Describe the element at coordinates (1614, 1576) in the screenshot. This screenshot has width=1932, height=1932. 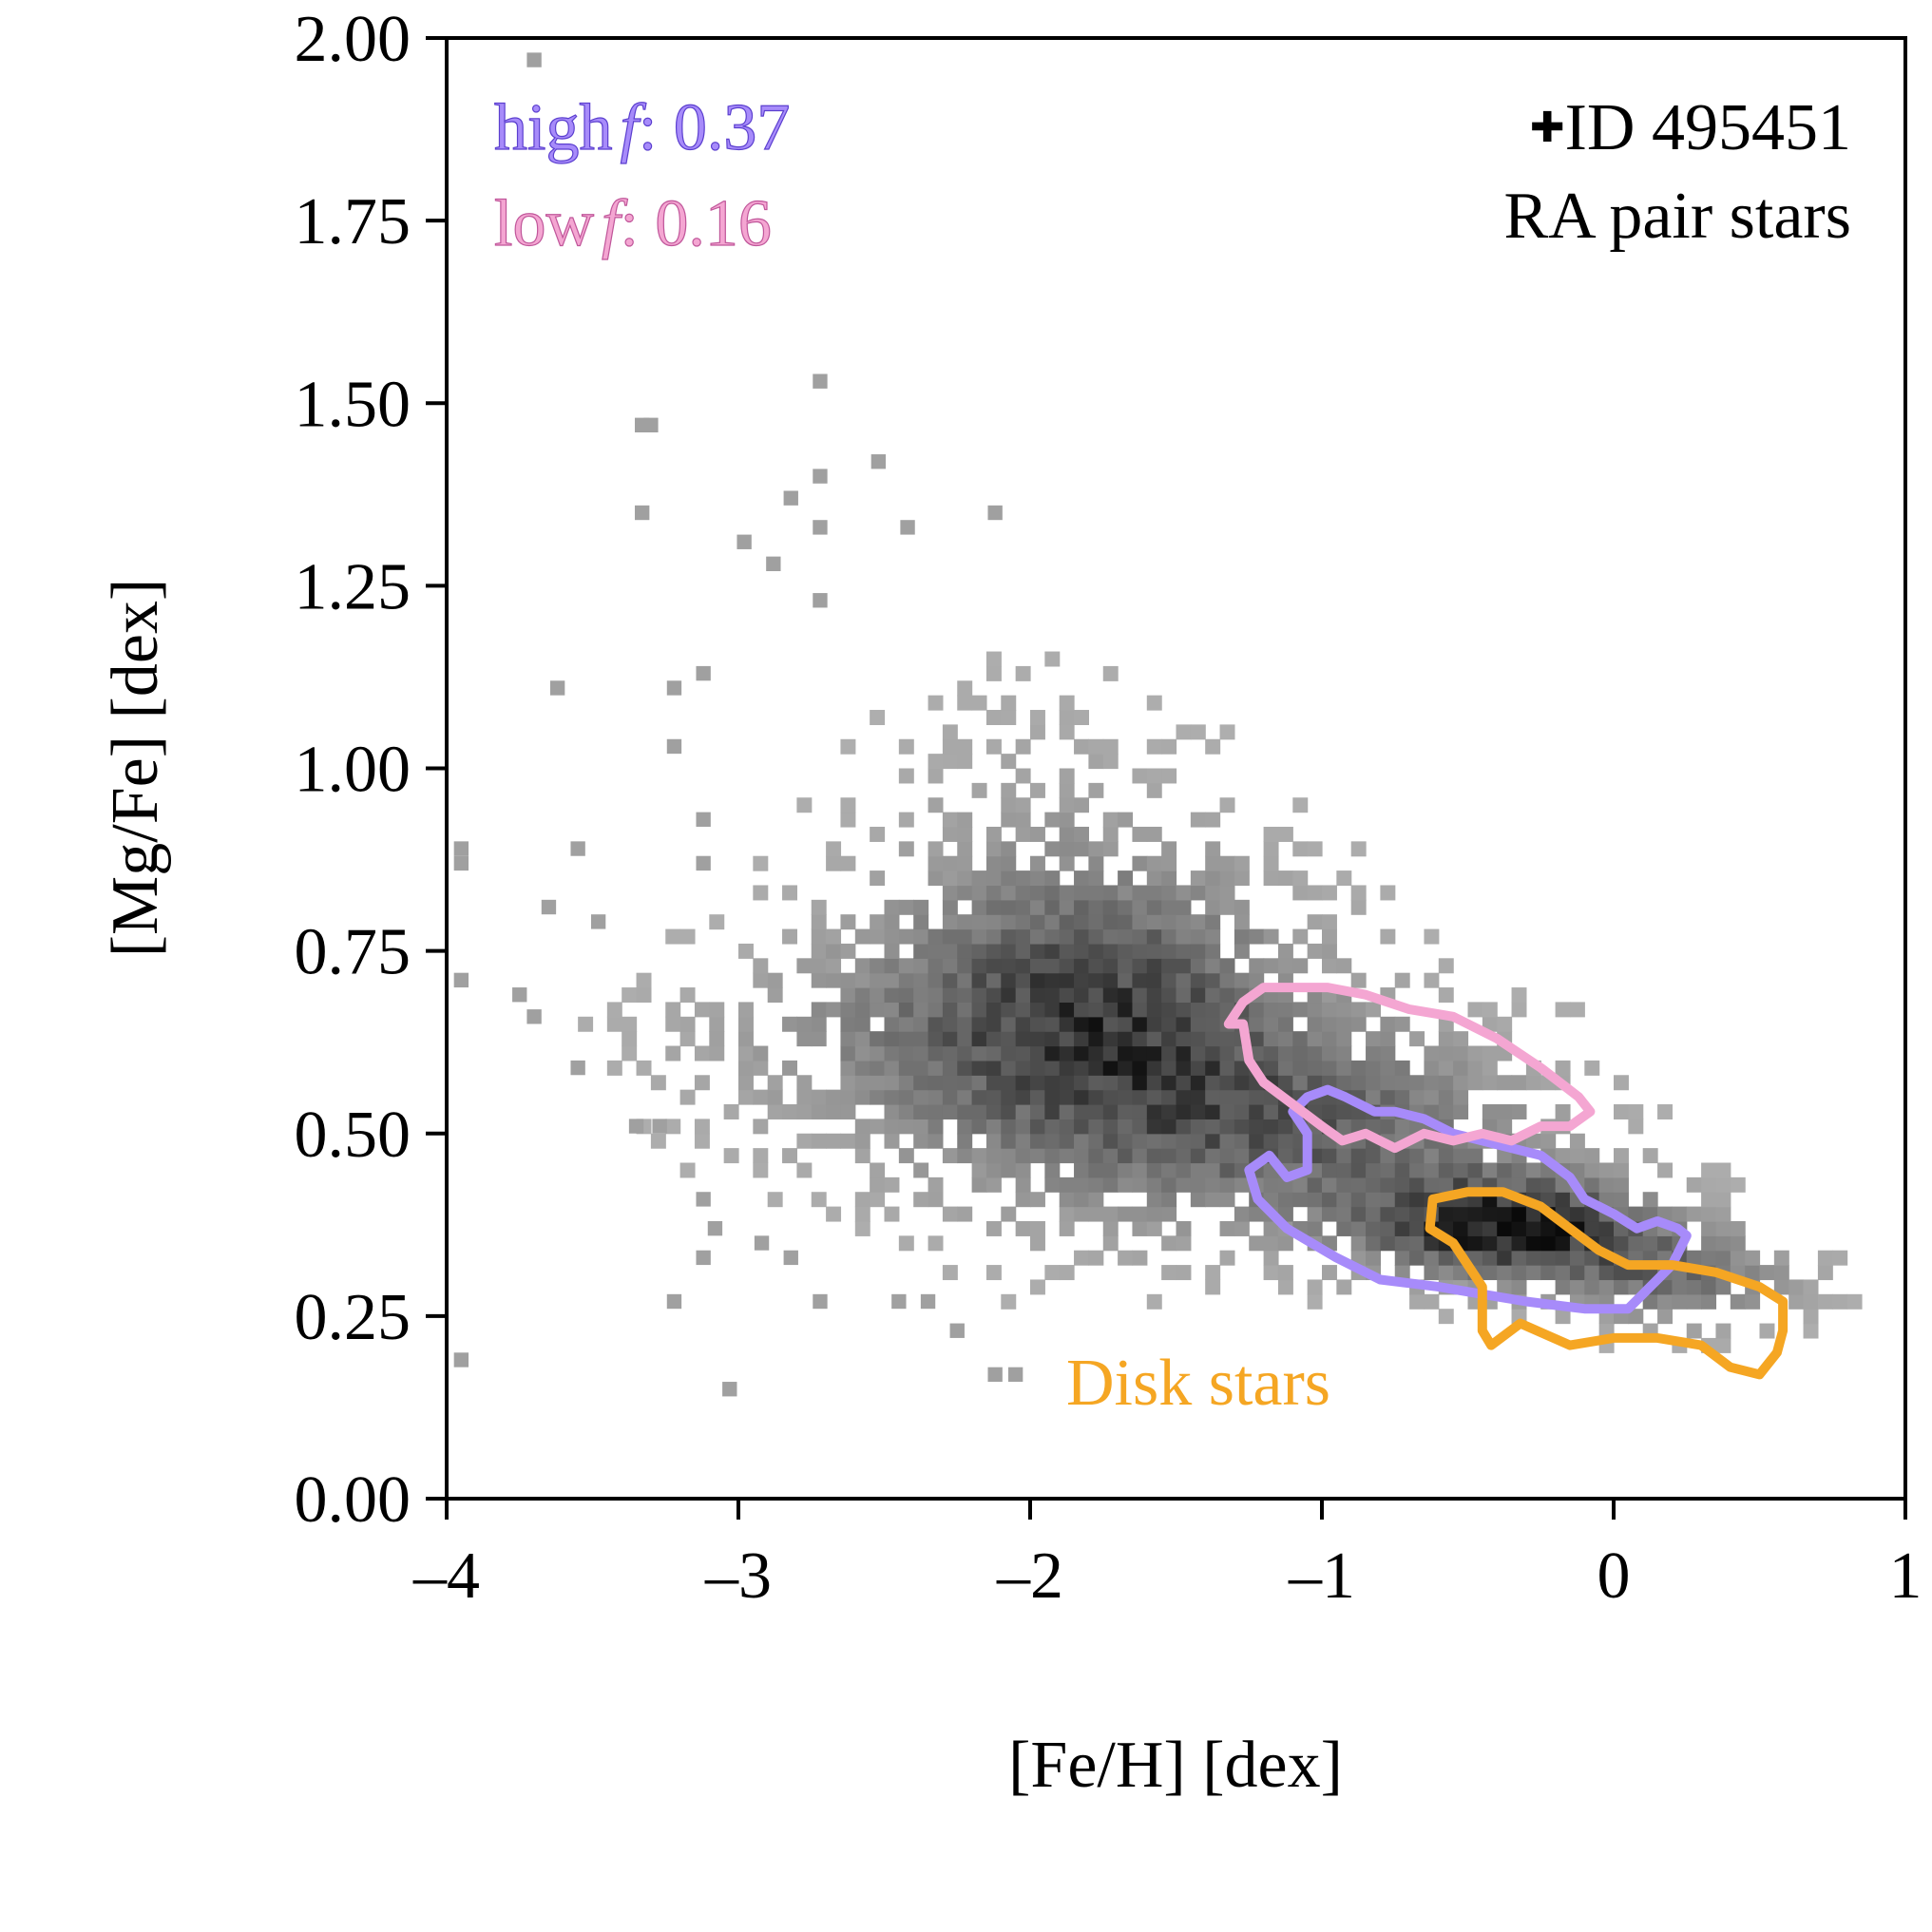
I see `x-tick-label: 0` at that location.